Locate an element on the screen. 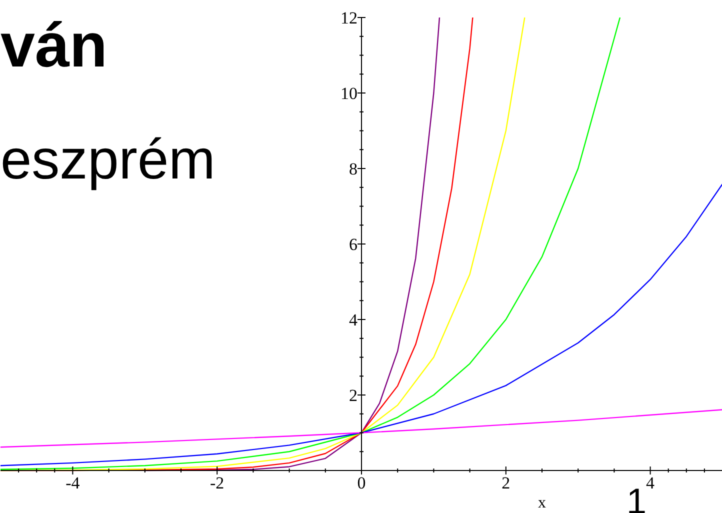 This screenshot has width=722, height=513. y-tick-label: 10 is located at coordinates (349, 93).